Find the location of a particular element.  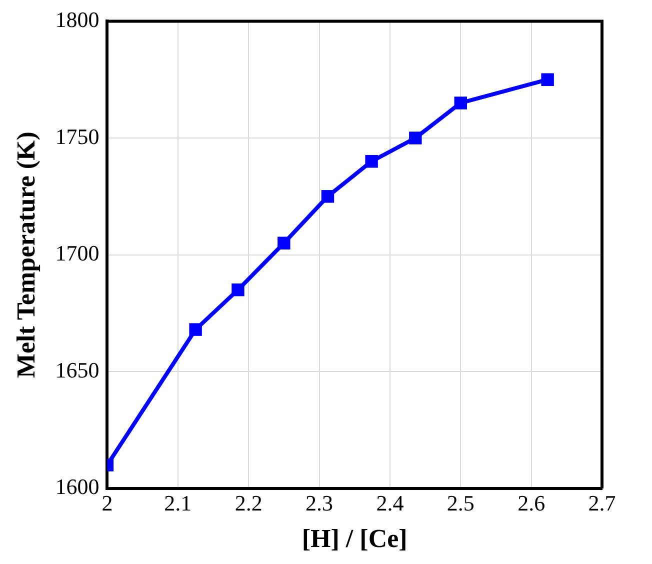

x-tick-label: 2.4 is located at coordinates (390, 503).